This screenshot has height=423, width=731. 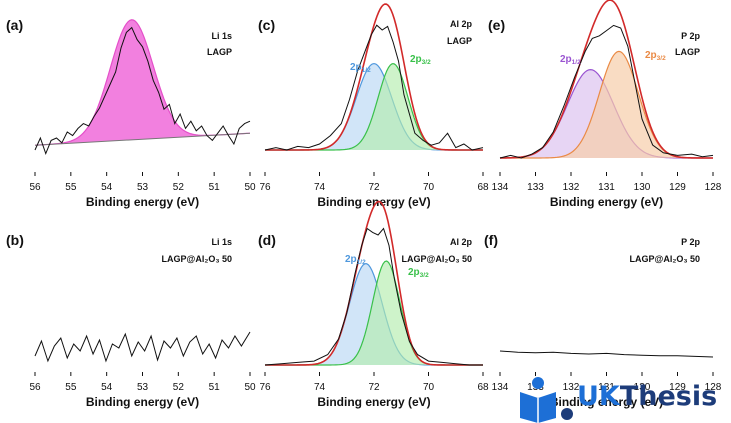 What do you see at coordinates (267, 240) in the screenshot?
I see `panel-label: (d)` at bounding box center [267, 240].